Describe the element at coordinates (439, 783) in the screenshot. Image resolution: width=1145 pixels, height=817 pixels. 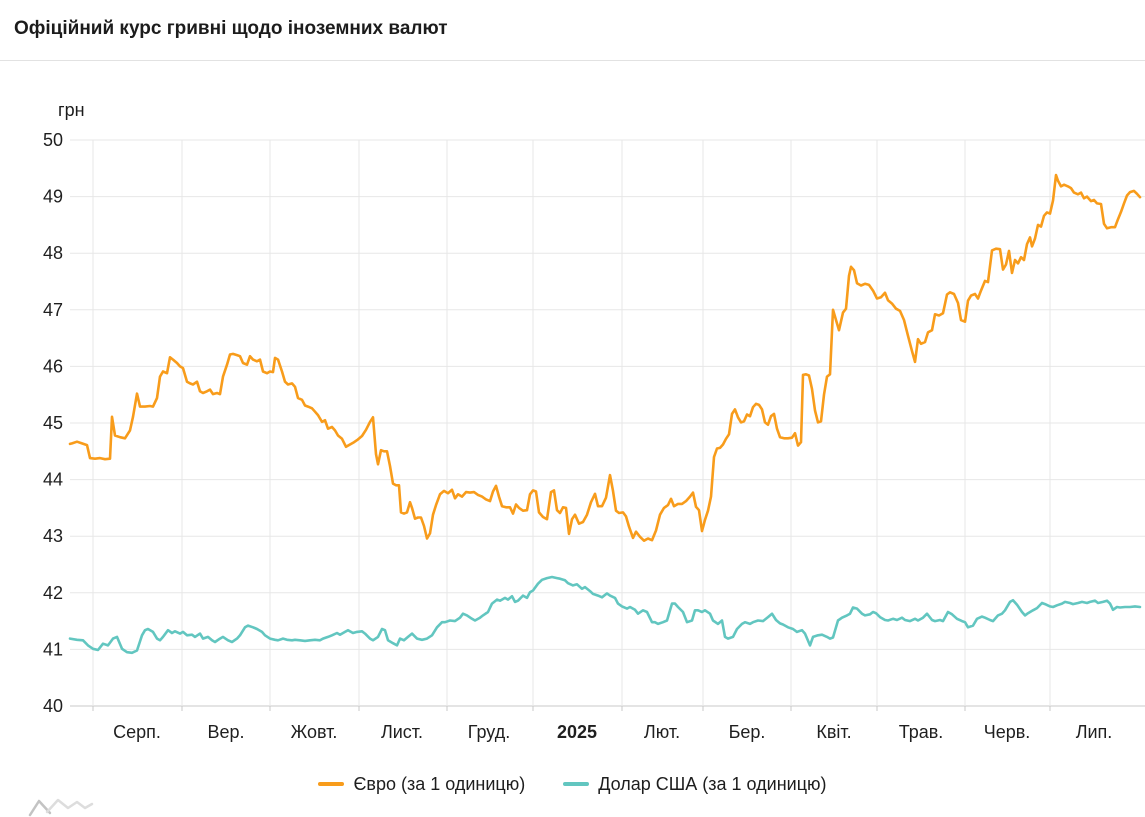
I see `legend-label-eur: Євро (за 1 одиницю)` at that location.